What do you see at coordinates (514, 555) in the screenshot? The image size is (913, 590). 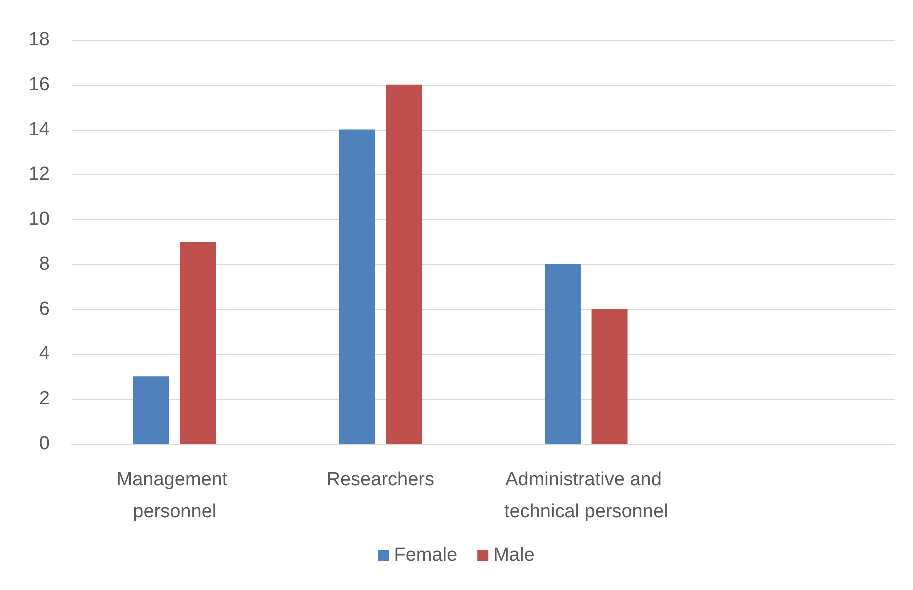 I see `legend-label: Male` at bounding box center [514, 555].